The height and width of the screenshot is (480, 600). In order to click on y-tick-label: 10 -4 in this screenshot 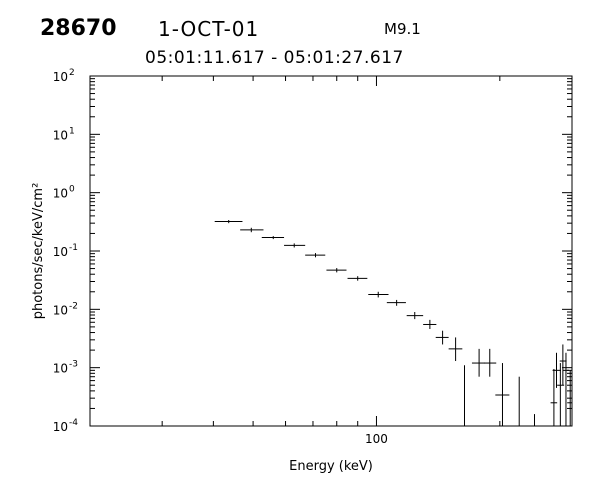, I will do `click(66, 426)`.